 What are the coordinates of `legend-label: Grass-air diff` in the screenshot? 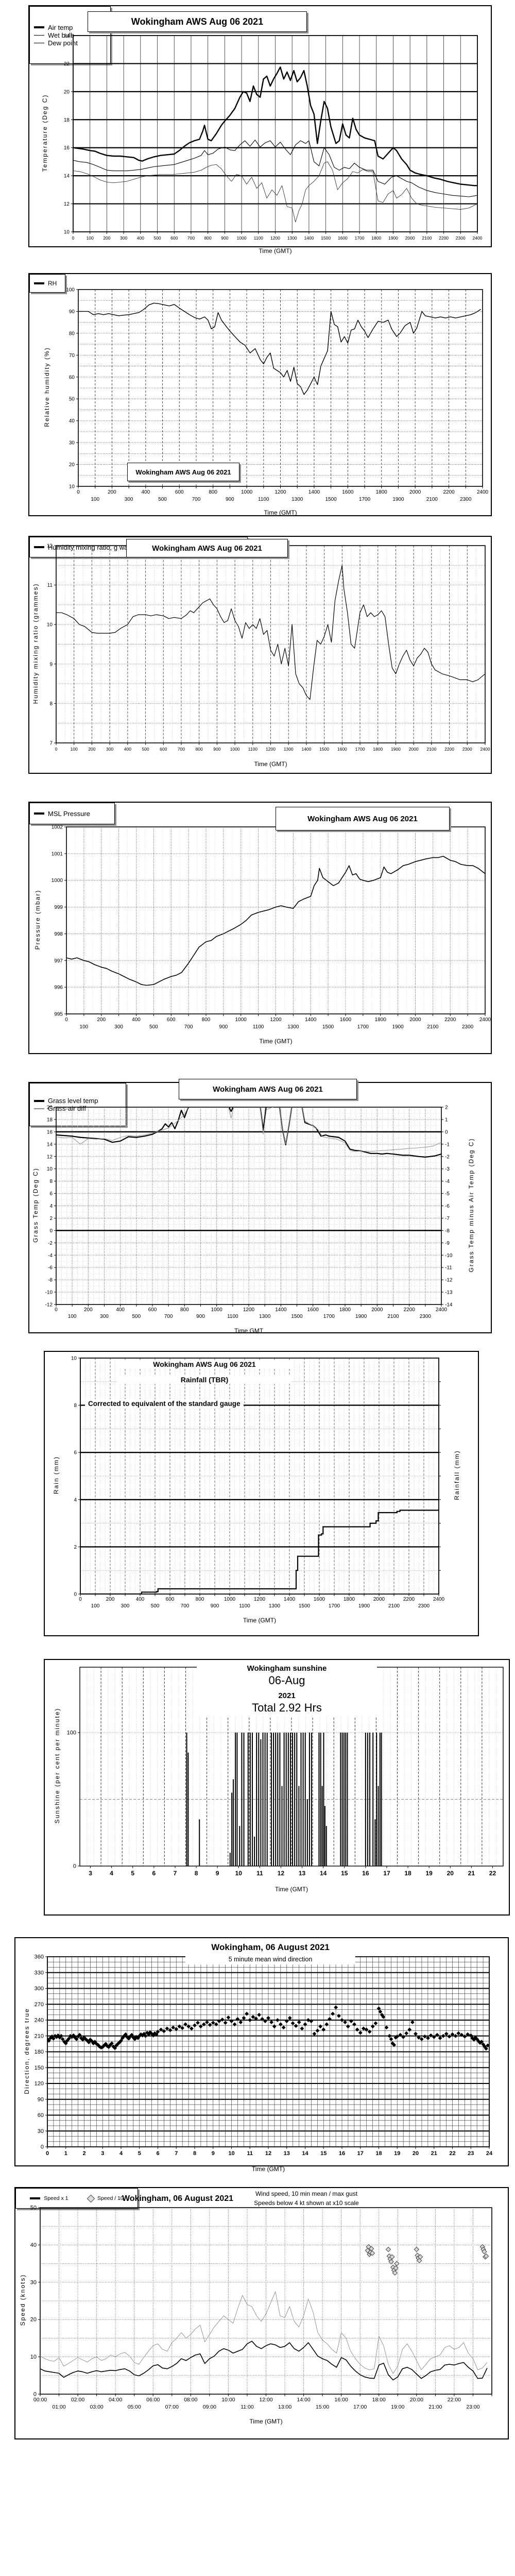 It's located at (68, 1108).